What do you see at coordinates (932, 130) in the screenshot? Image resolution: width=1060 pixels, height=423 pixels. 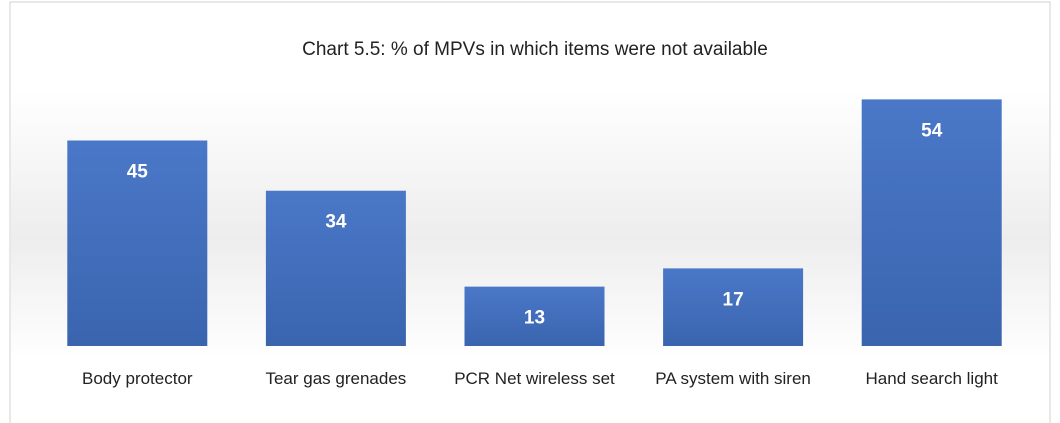 I see `value-label: 54` at bounding box center [932, 130].